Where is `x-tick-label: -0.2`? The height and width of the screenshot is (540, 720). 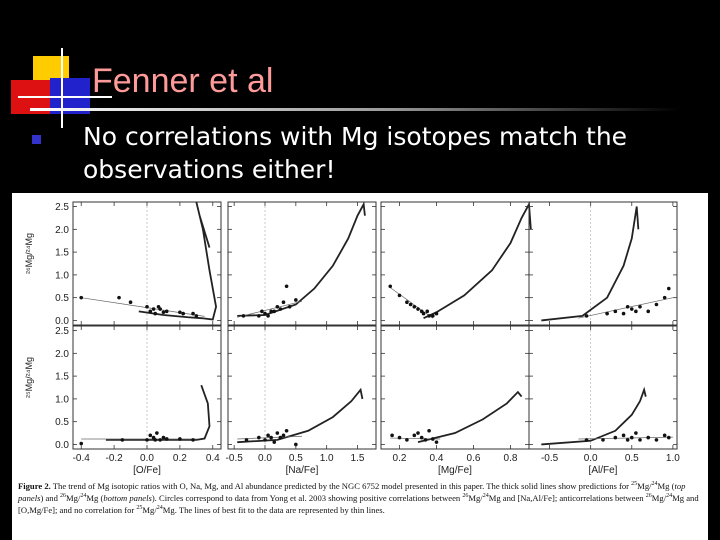 x-tick-label: -0.2 is located at coordinates (114, 458).